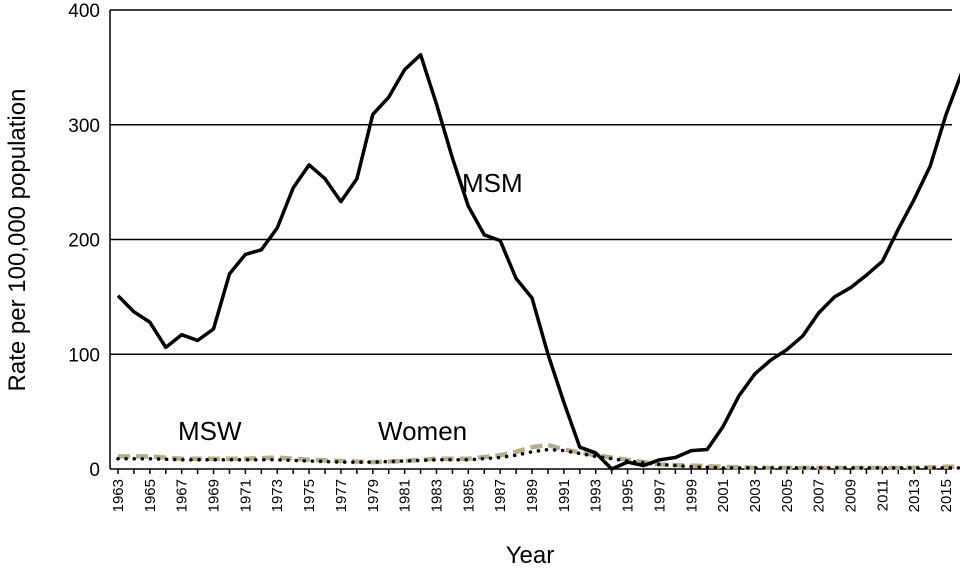 The image size is (960, 570). What do you see at coordinates (468, 495) in the screenshot?
I see `x-tick-label: 1985` at bounding box center [468, 495].